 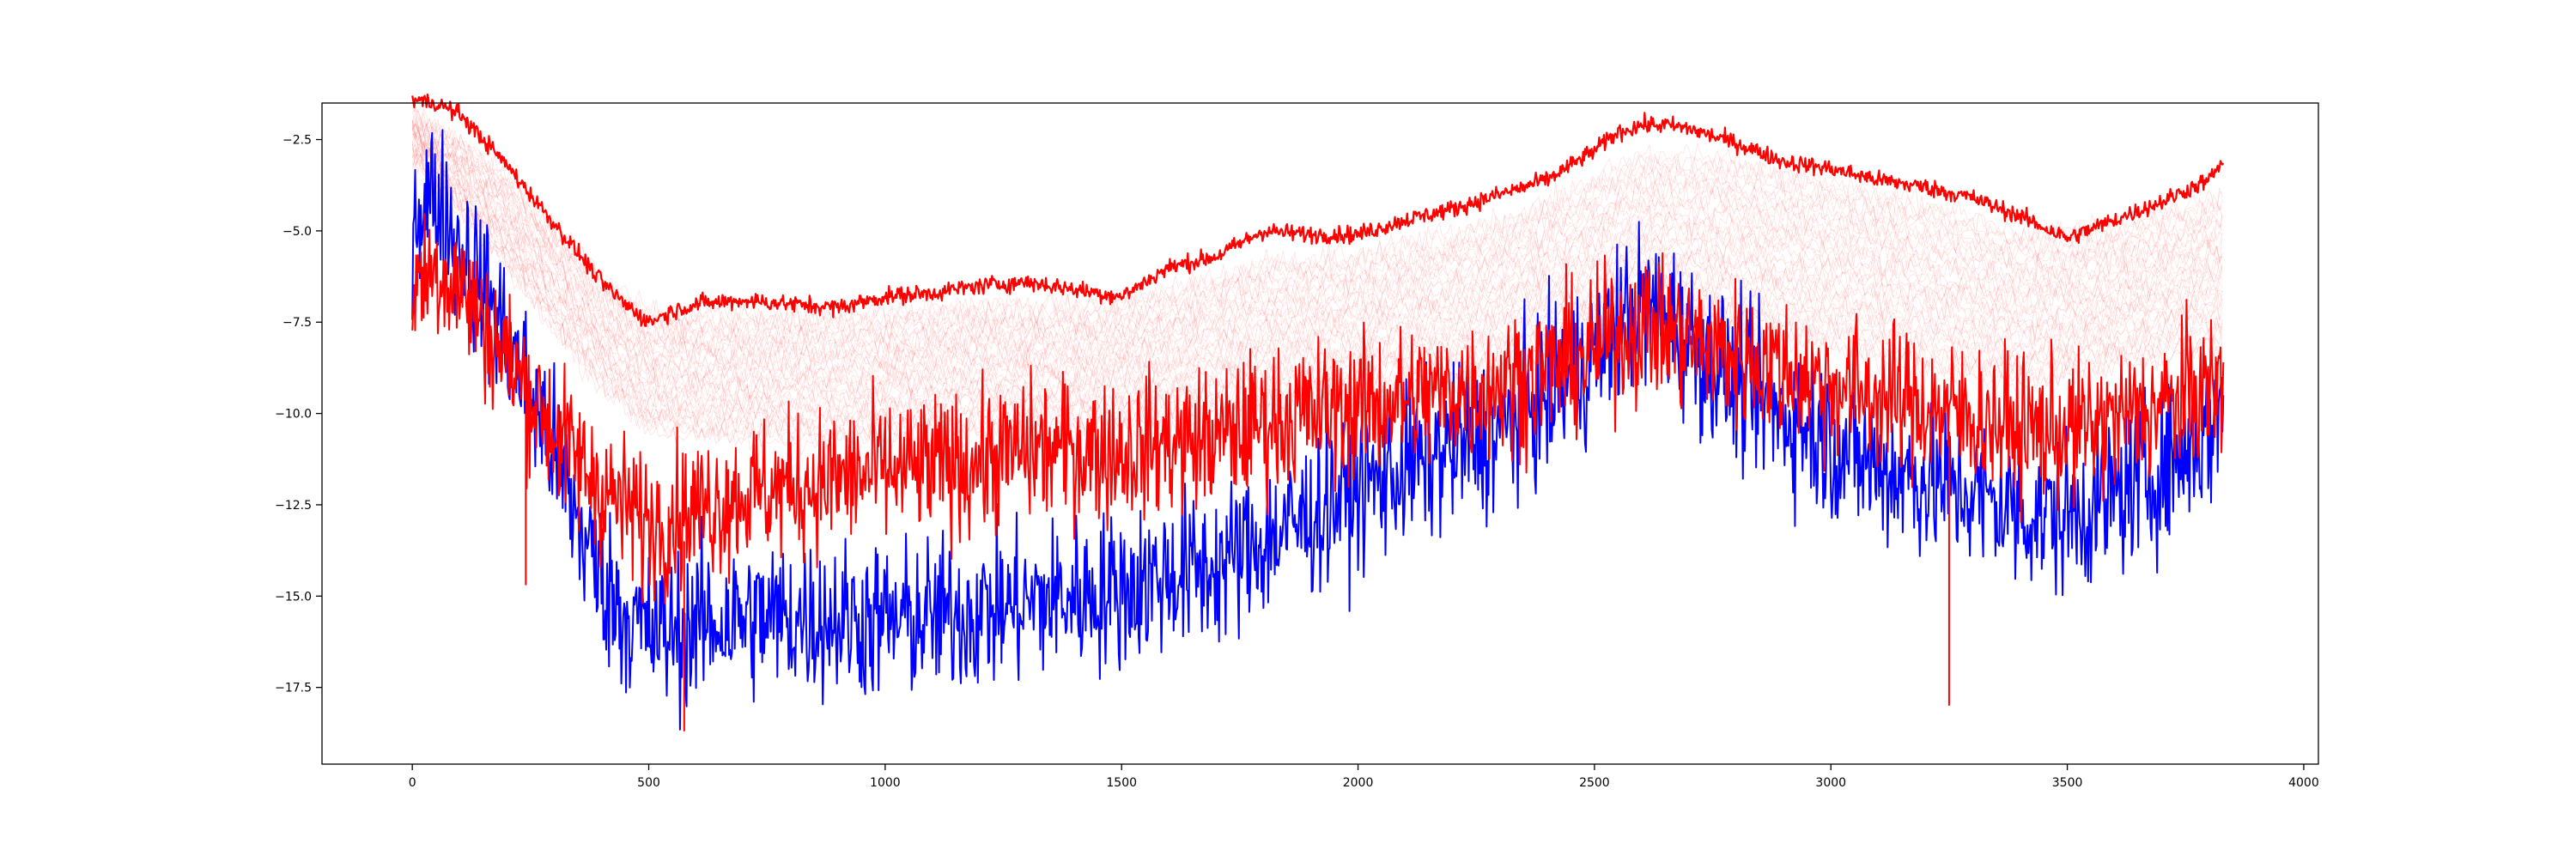 What do you see at coordinates (885, 783) in the screenshot?
I see `x-tick-label: 1000` at bounding box center [885, 783].